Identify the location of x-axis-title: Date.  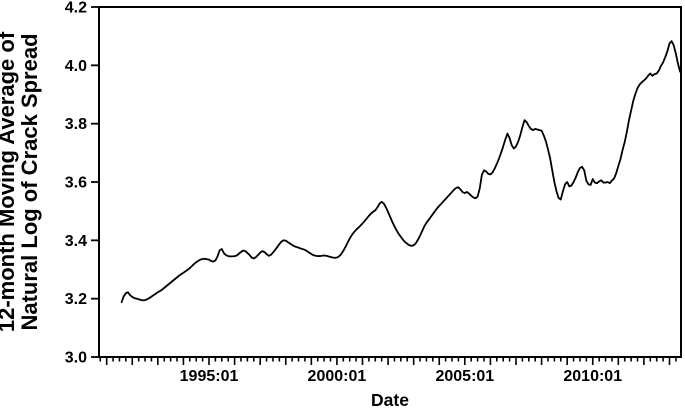
(390, 400).